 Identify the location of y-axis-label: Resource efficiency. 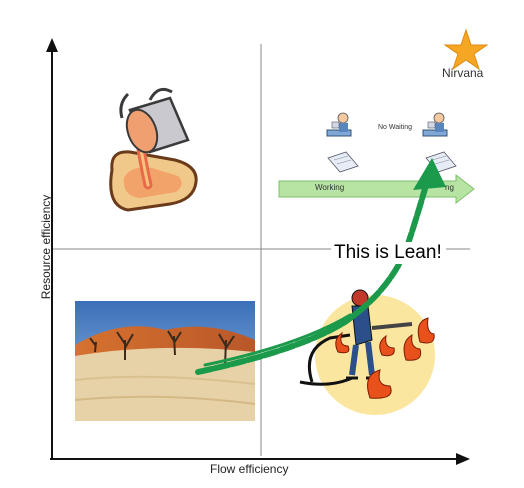
(46, 247).